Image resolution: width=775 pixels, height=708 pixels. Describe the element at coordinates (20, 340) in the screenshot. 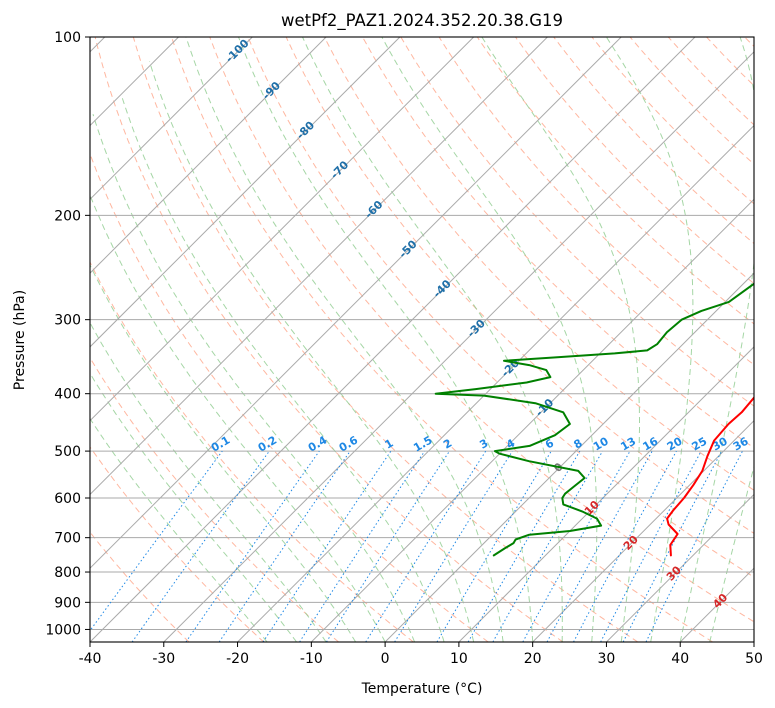

I see `y-axis-label: Pressure (hPa)` at that location.